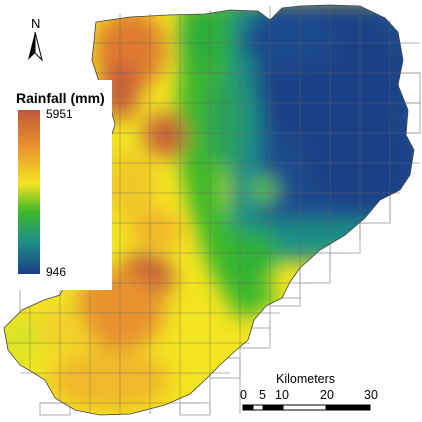 This screenshot has height=422, width=422. What do you see at coordinates (56, 272) in the screenshot?
I see `legend-min-label: 946` at bounding box center [56, 272].